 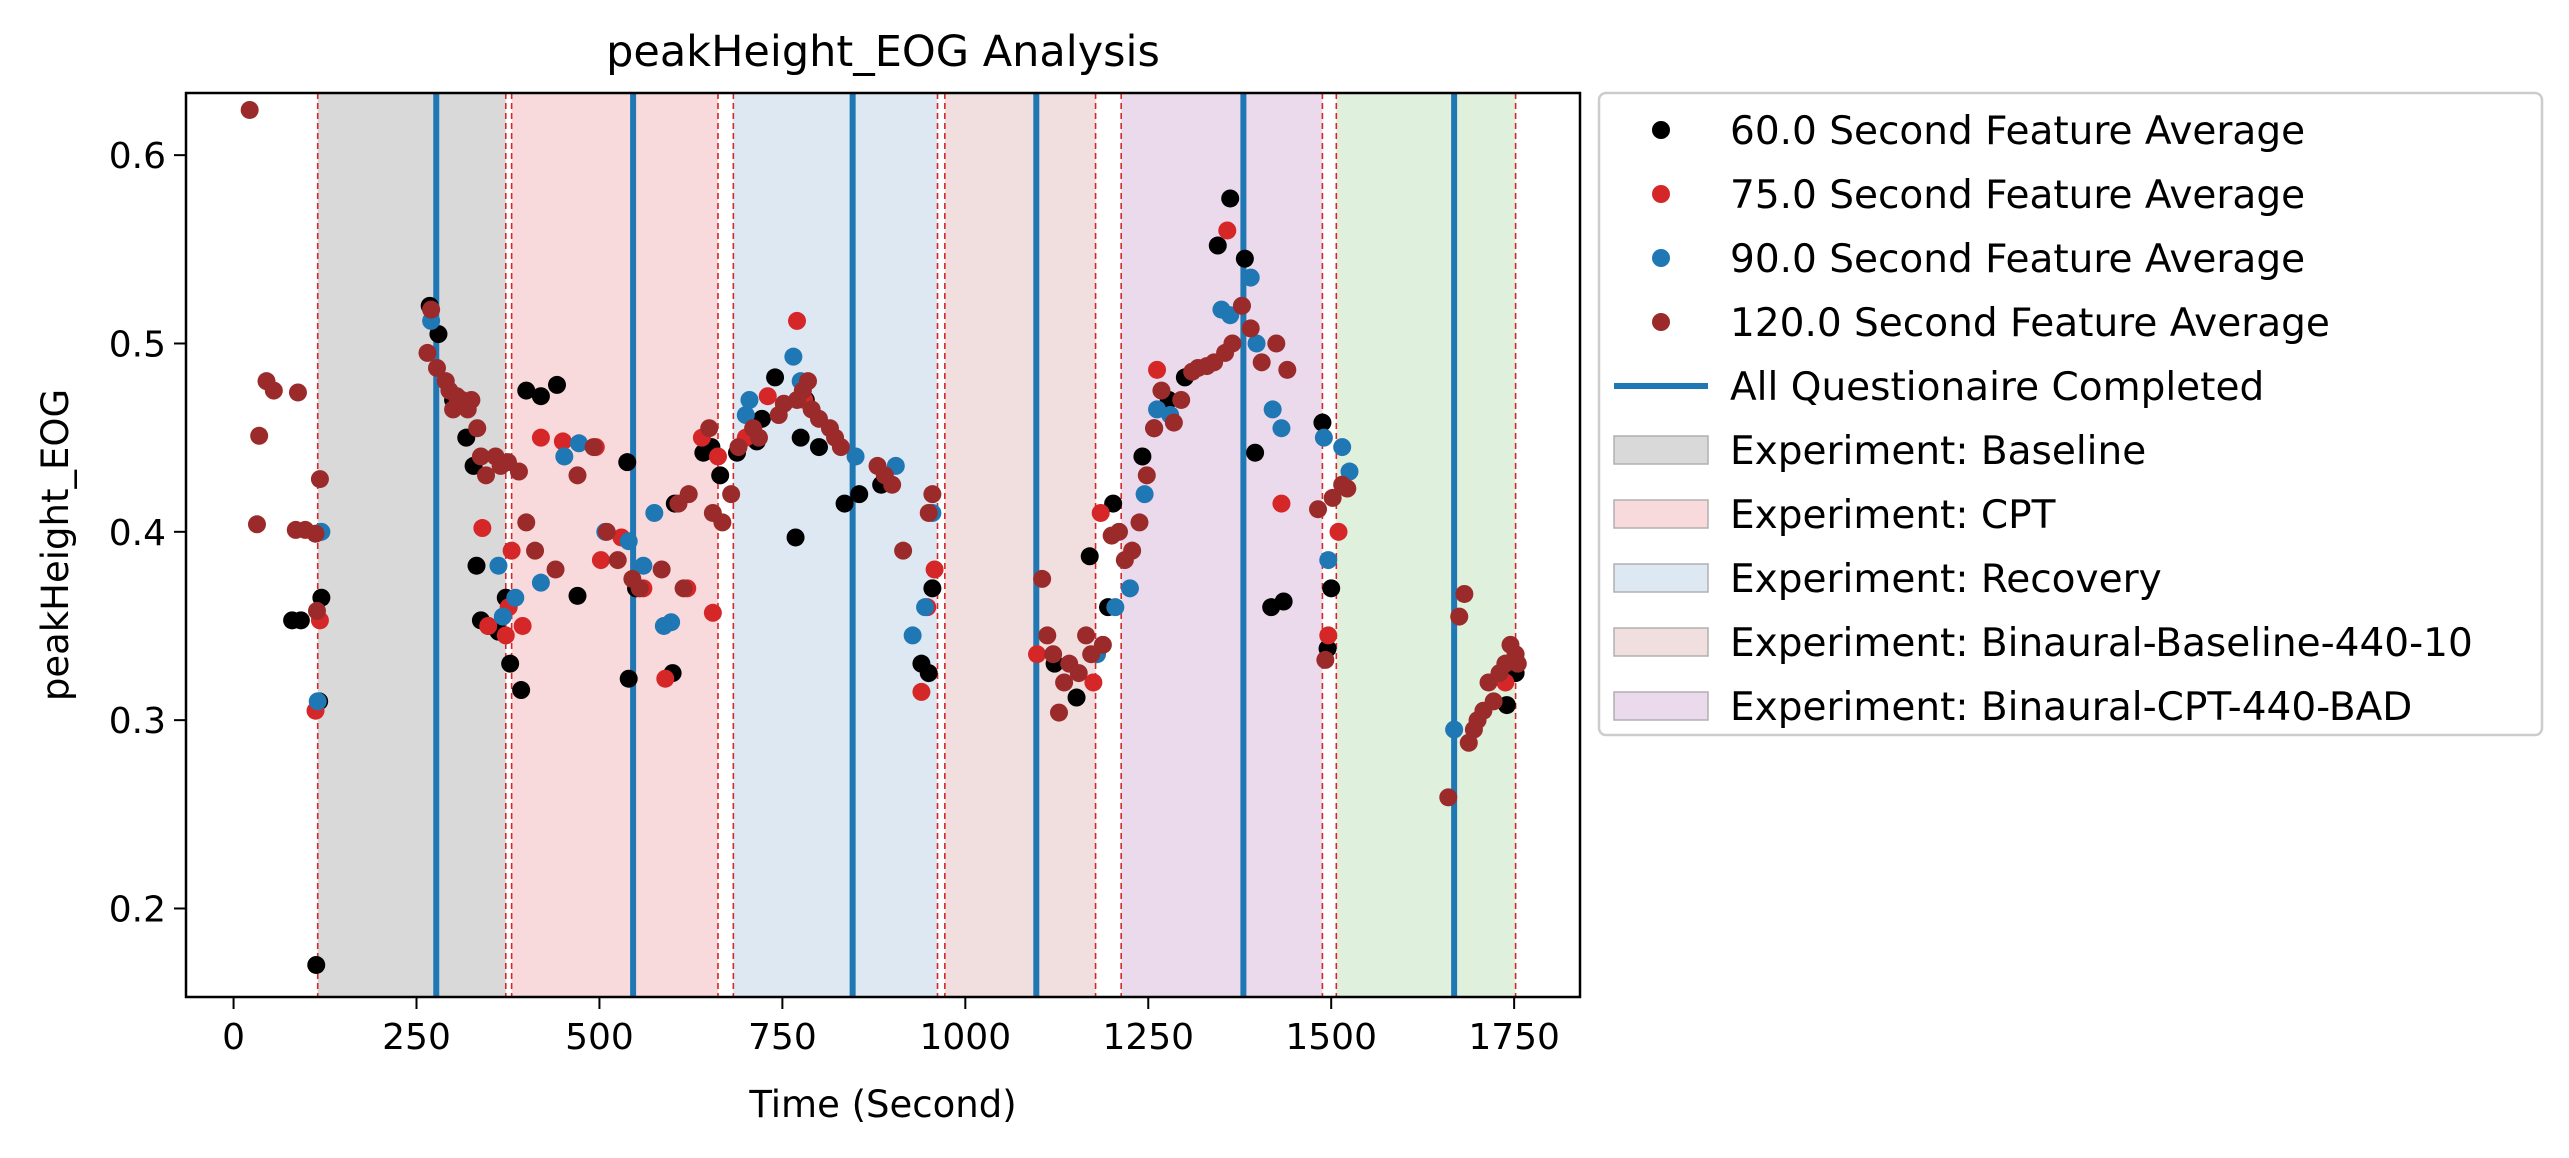 What do you see at coordinates (2030, 323) in the screenshot?
I see `legend-label: 120.0 Second Feature Average` at bounding box center [2030, 323].